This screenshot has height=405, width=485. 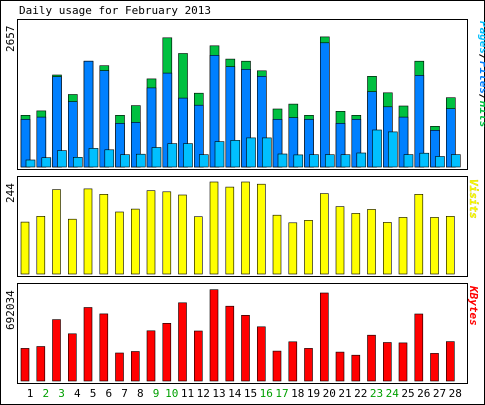 What do you see at coordinates (329, 393) in the screenshot?
I see `day-label: 20` at bounding box center [329, 393].